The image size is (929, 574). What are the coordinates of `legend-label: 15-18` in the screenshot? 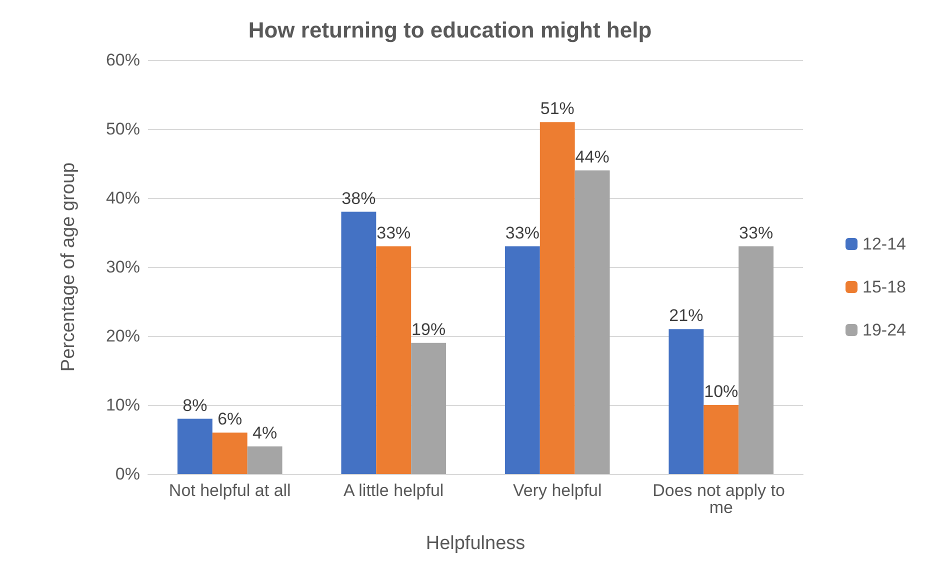 It's located at (884, 287).